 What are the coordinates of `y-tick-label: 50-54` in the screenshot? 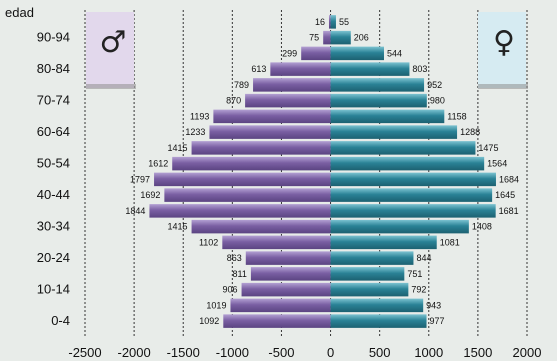 It's located at (53, 163).